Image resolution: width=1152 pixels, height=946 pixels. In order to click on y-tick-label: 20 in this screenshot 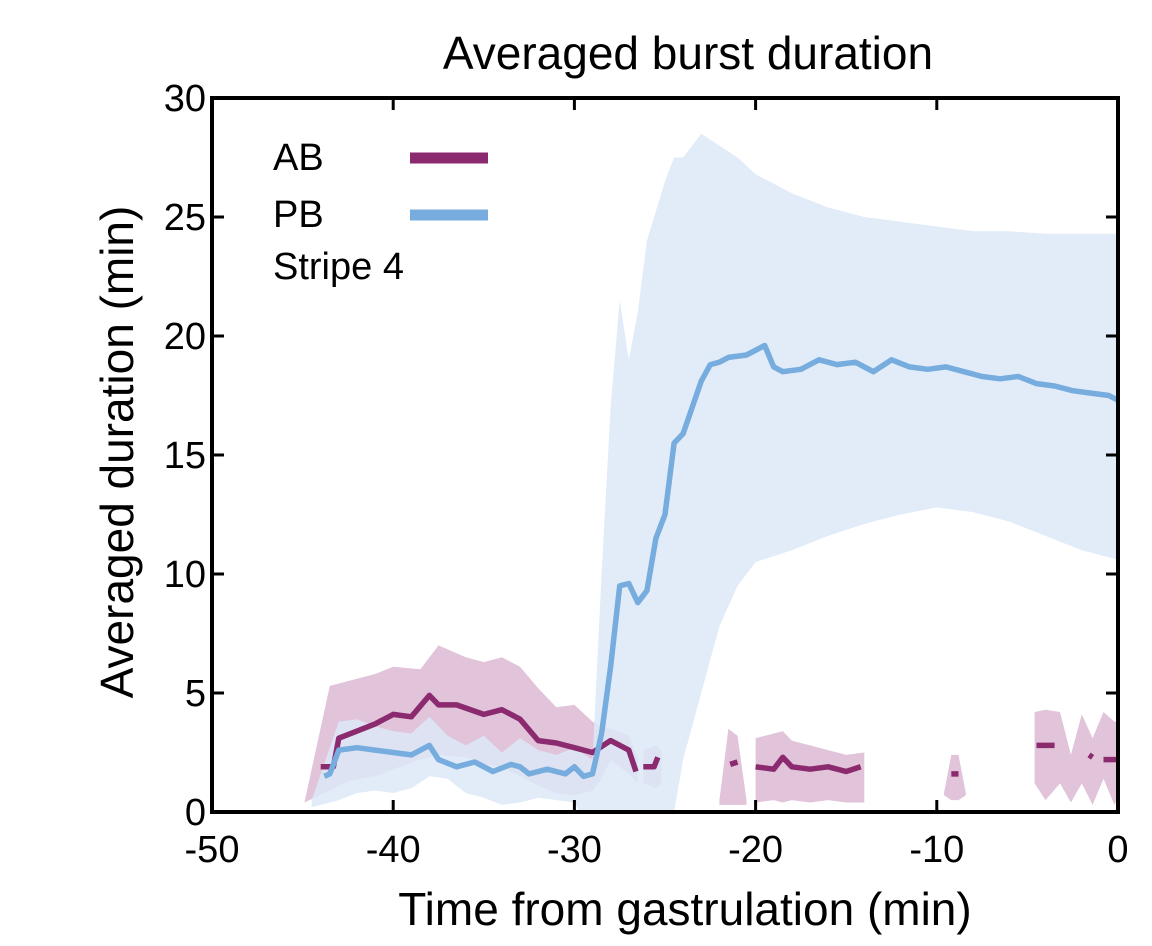, I will do `click(185, 337)`.